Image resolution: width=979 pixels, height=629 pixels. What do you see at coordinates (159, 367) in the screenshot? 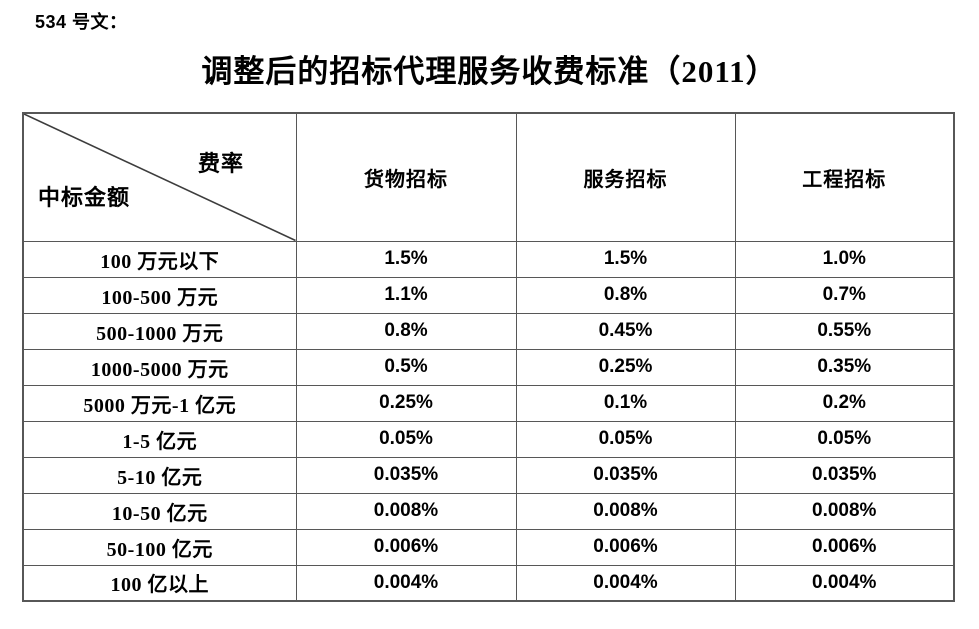
I see `row-label: 1000-5000 万元` at bounding box center [159, 367].